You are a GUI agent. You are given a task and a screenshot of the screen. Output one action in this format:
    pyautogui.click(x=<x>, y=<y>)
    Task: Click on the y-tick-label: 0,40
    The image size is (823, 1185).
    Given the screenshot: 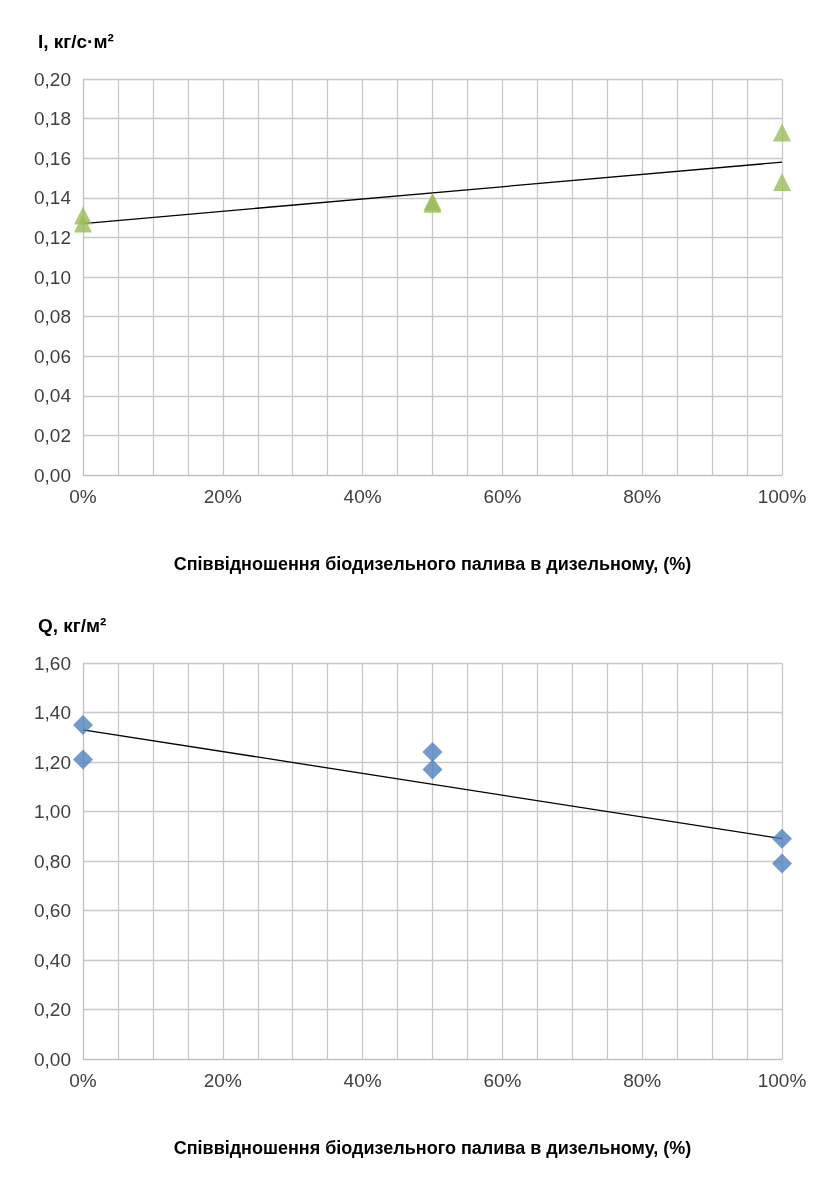 What is the action you would take?
    pyautogui.click(x=52, y=960)
    